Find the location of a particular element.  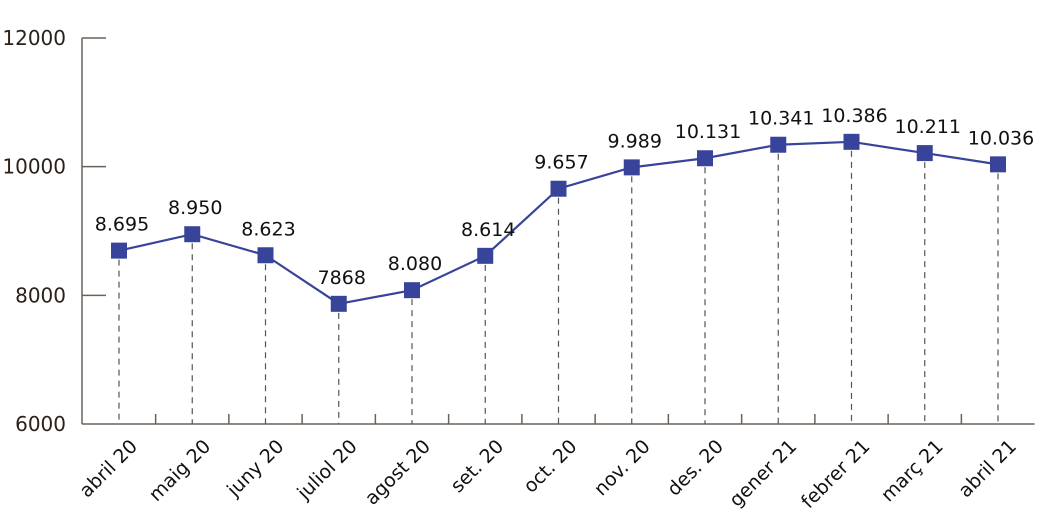

data-label: 10.131 is located at coordinates (708, 132).